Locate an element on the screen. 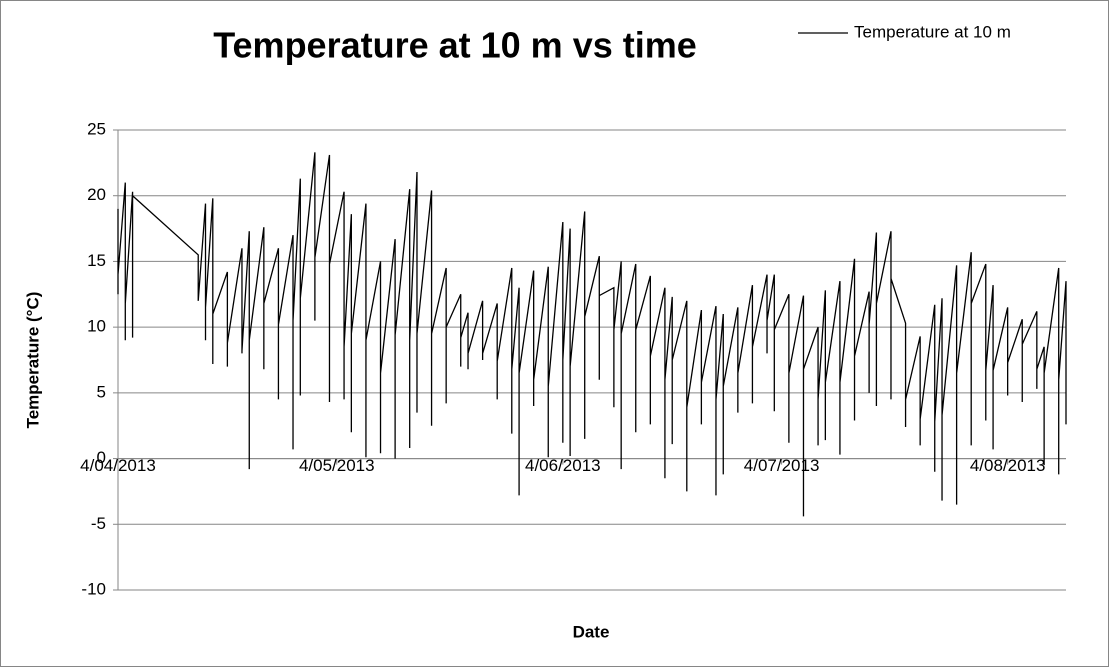 The height and width of the screenshot is (667, 1109). y-axis-label: Temperature (°C) is located at coordinates (32, 360).